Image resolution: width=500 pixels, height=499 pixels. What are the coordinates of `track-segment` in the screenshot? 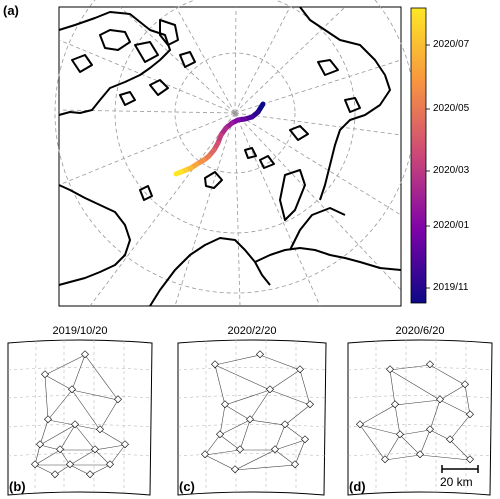 It's located at (178, 173).